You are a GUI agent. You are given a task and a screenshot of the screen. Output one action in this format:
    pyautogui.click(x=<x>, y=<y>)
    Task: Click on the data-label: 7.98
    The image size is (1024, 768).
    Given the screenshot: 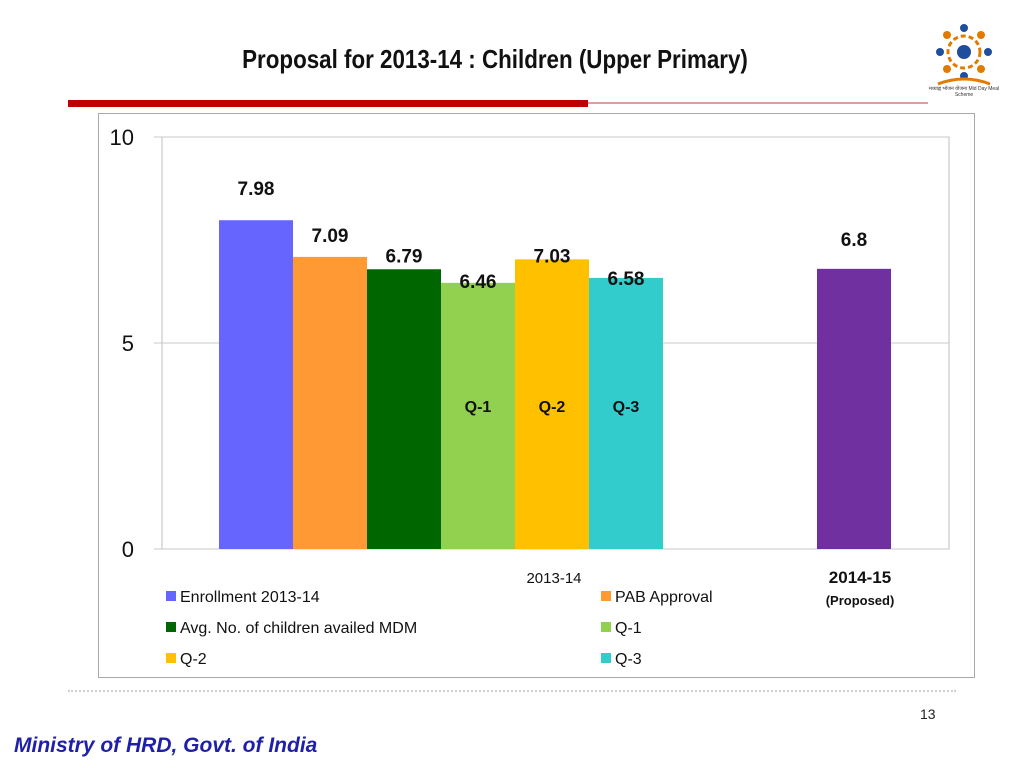 What is the action you would take?
    pyautogui.click(x=256, y=189)
    